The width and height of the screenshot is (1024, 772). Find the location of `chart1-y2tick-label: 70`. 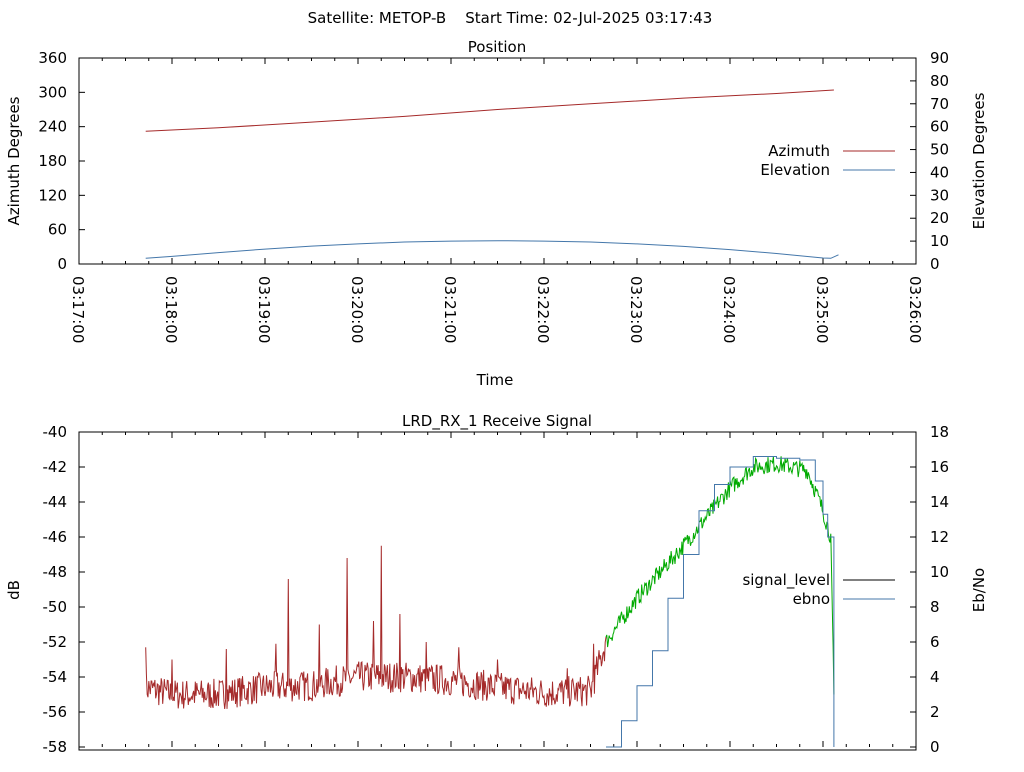

chart1-y2tick-label: 70 is located at coordinates (939, 104).